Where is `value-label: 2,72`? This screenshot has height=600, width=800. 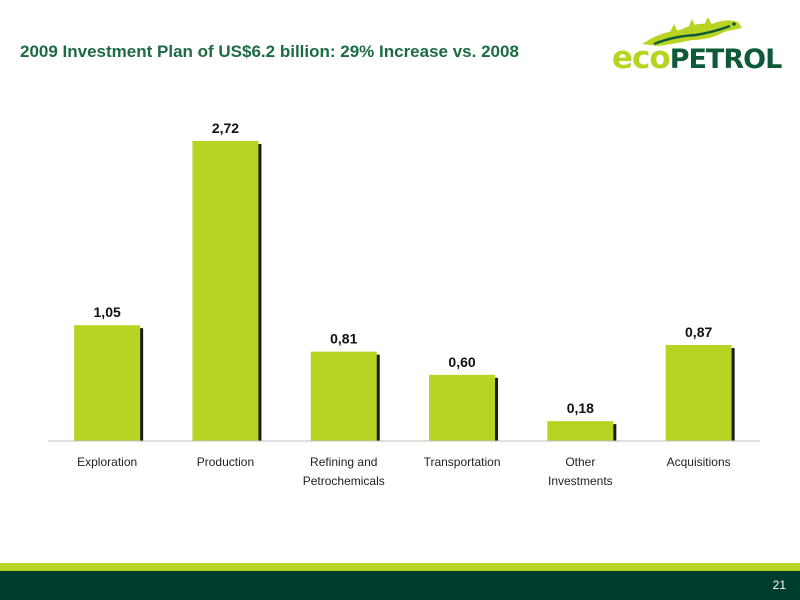 value-label: 2,72 is located at coordinates (225, 128).